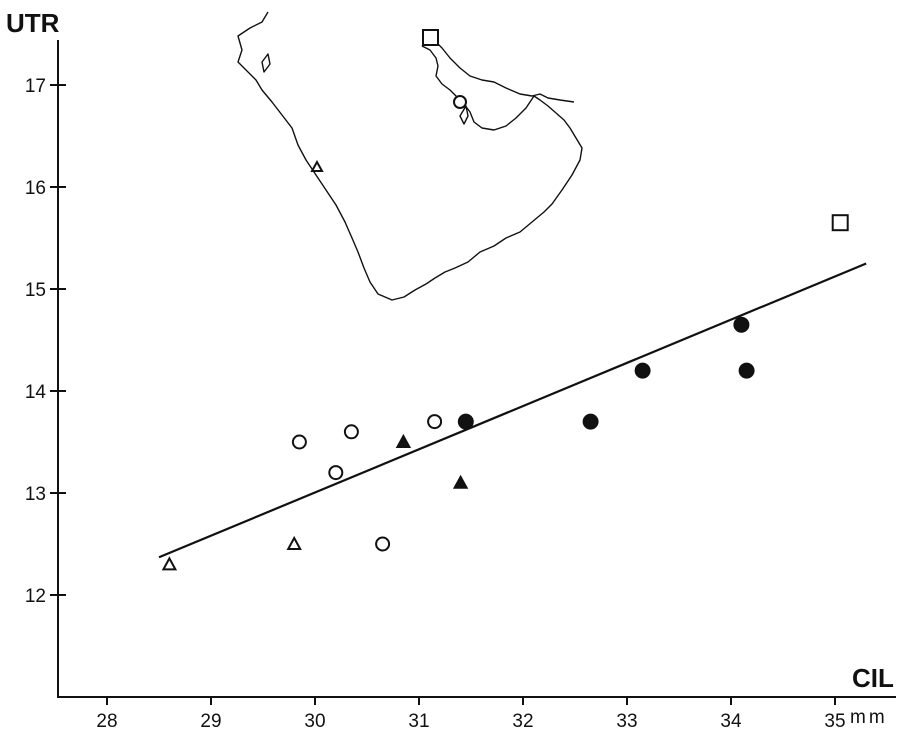 Image resolution: width=914 pixels, height=735 pixels. I want to click on y-tick-label: 15, so click(35, 290).